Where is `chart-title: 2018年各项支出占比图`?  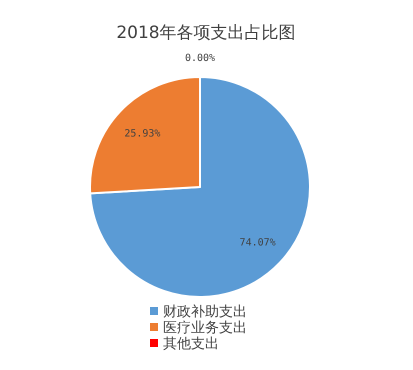
chart-title: 2018年各项支出占比图 is located at coordinates (206, 33).